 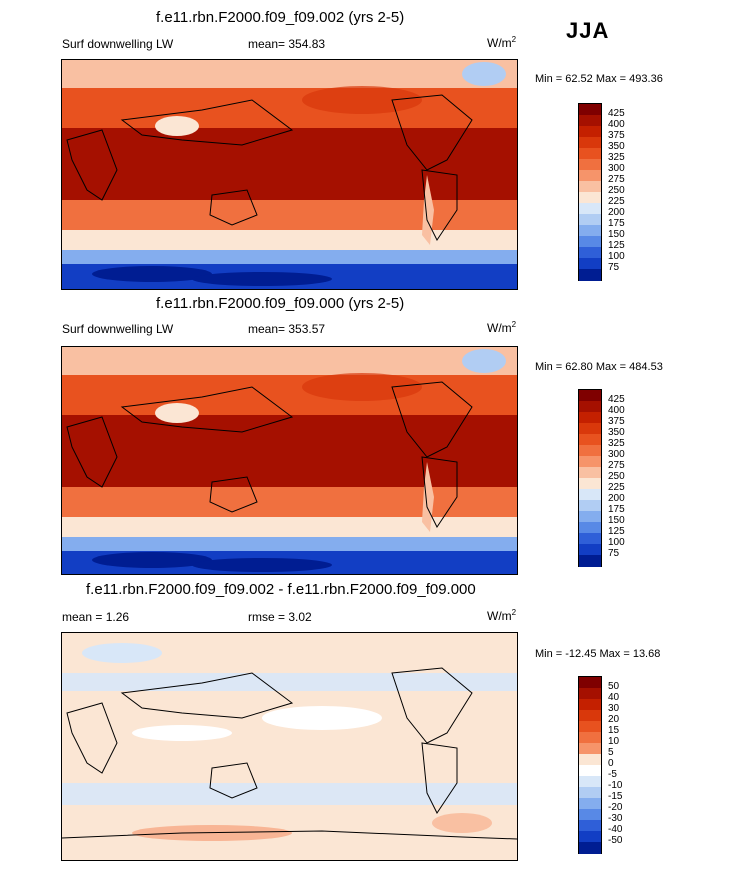 What do you see at coordinates (614, 730) in the screenshot?
I see `colorbar-tick-label: 15` at bounding box center [614, 730].